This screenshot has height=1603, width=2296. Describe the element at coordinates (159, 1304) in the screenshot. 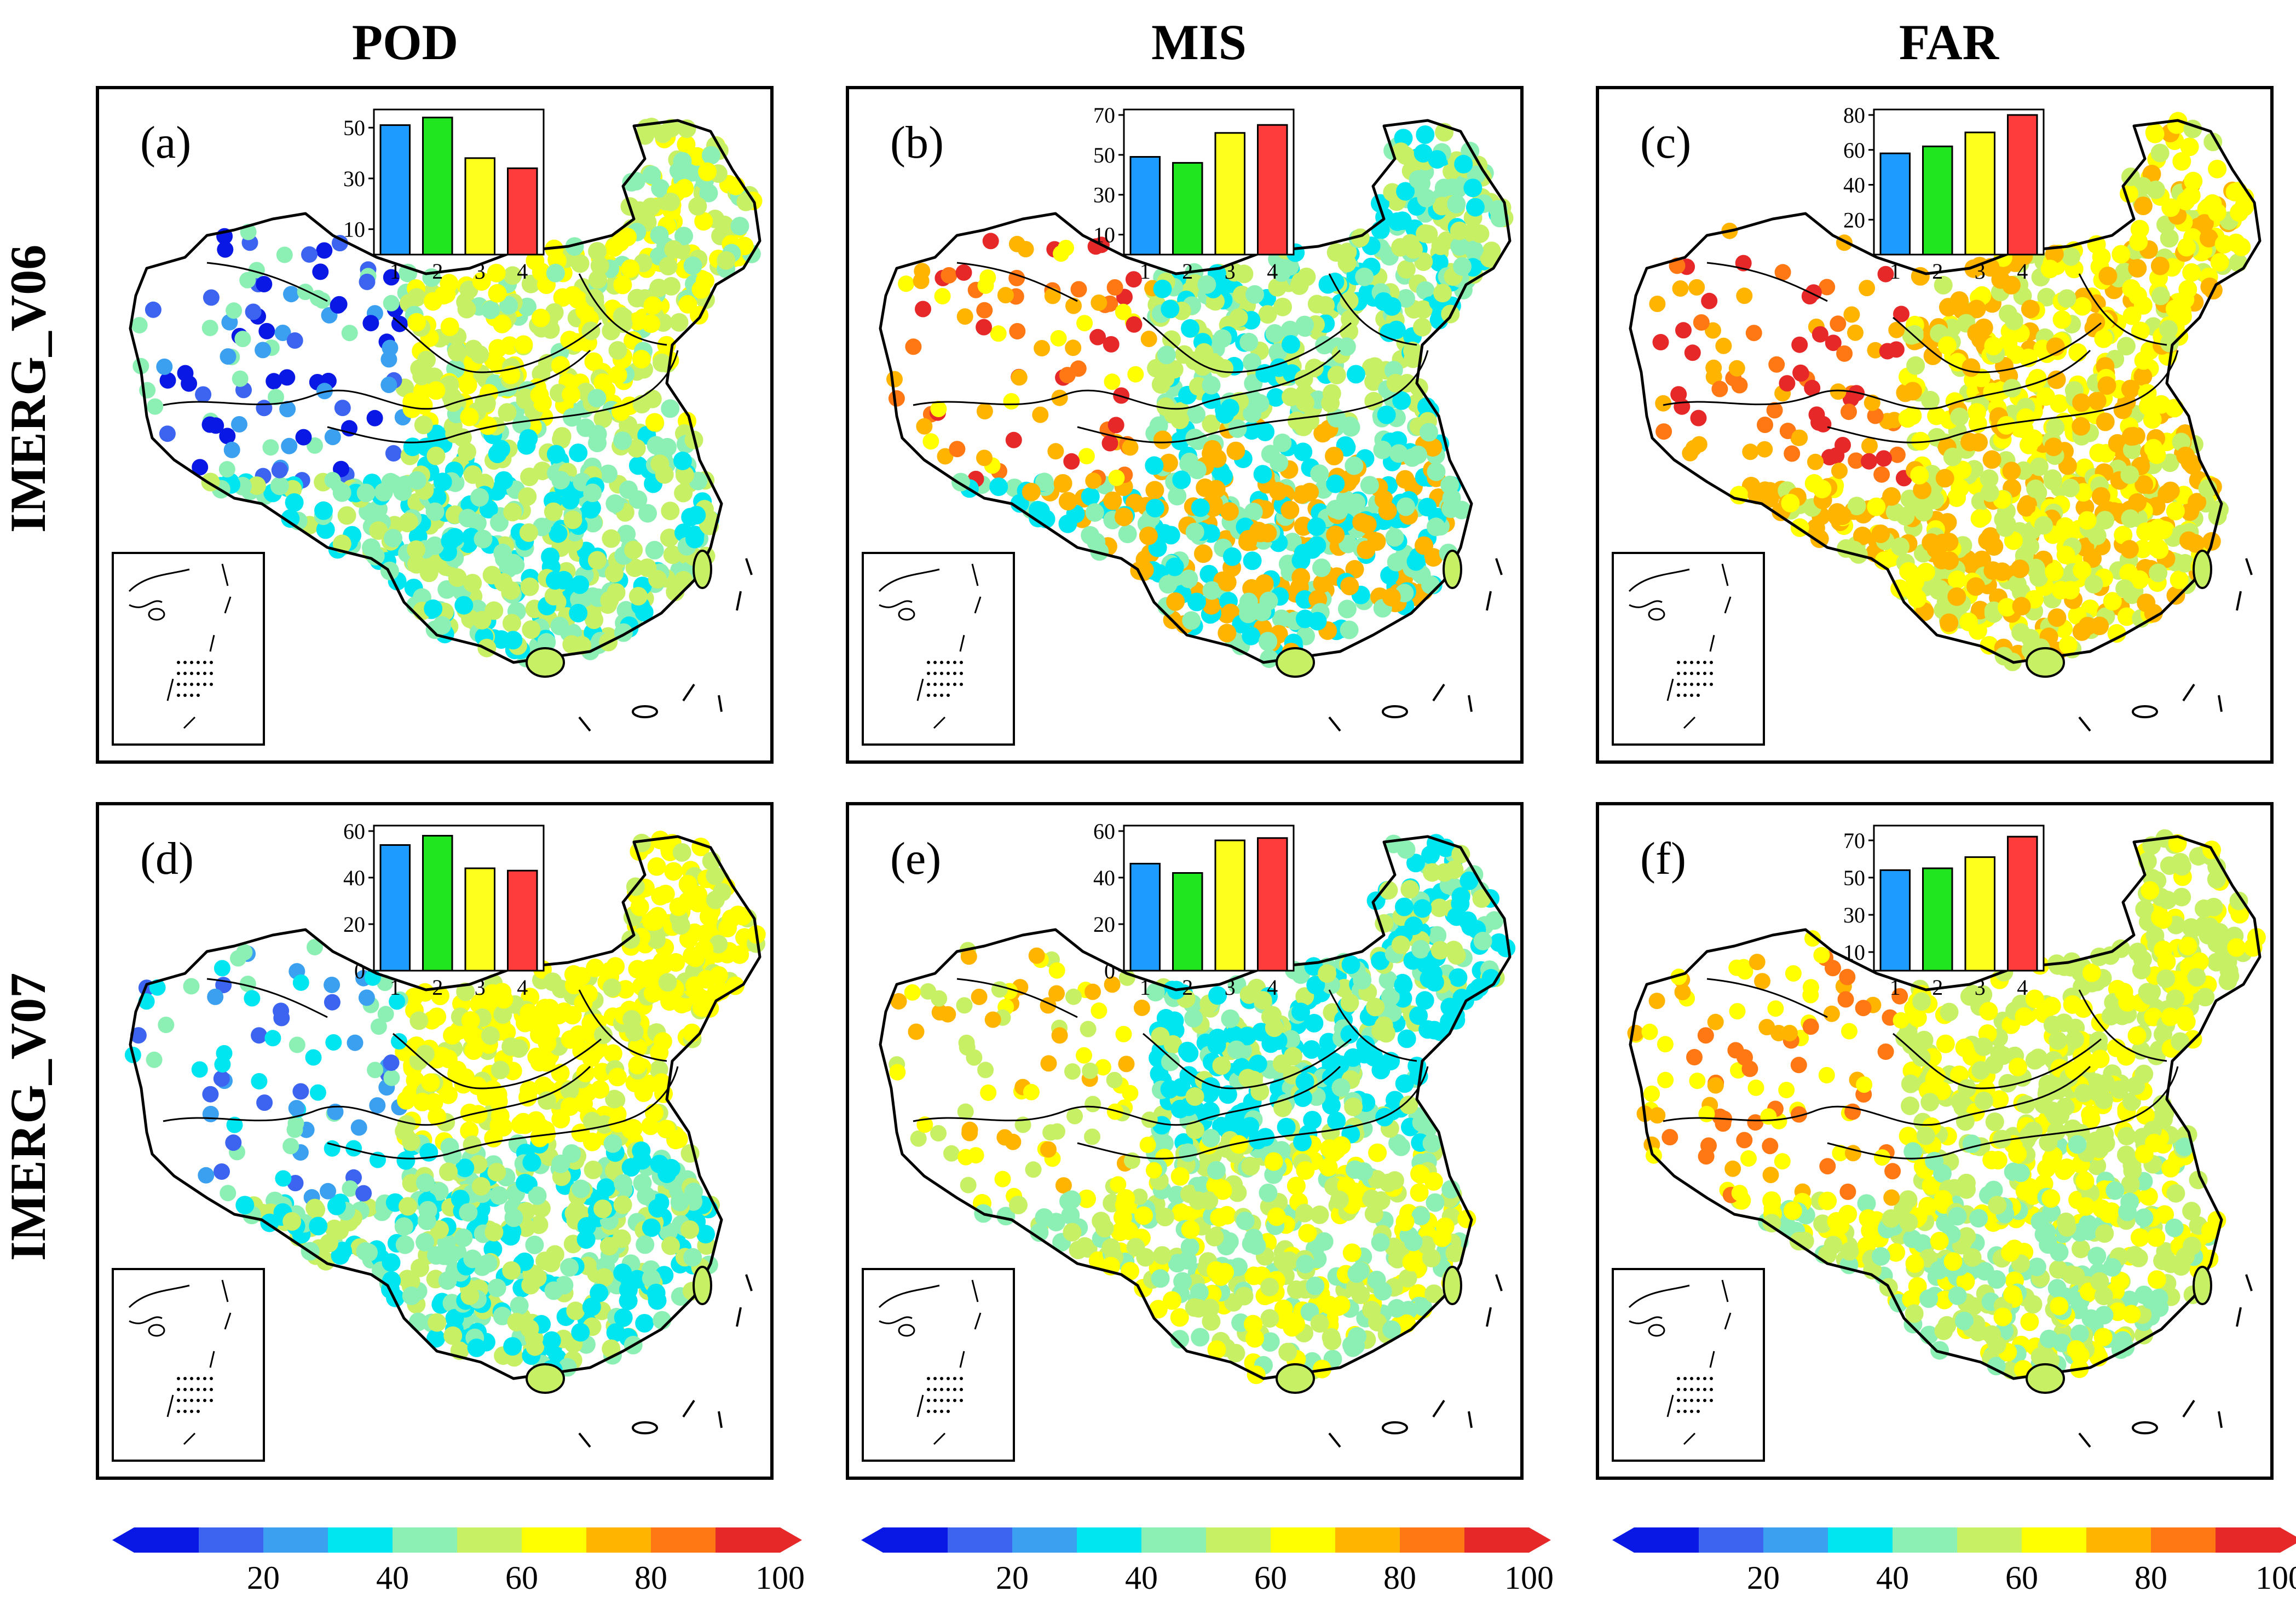

I see `inset-coast` at that location.